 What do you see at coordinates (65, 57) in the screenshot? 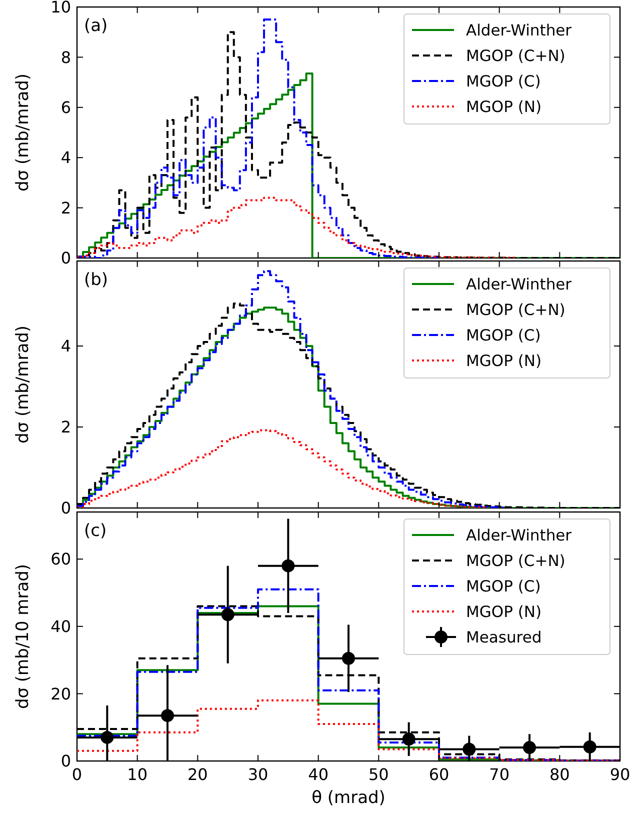
I see `y-tick-label: 8` at bounding box center [65, 57].